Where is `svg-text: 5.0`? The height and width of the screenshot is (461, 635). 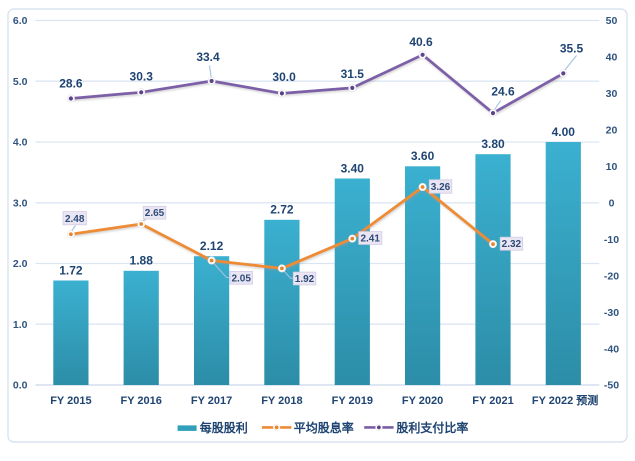 svg-text: 5.0 is located at coordinates (20, 82).